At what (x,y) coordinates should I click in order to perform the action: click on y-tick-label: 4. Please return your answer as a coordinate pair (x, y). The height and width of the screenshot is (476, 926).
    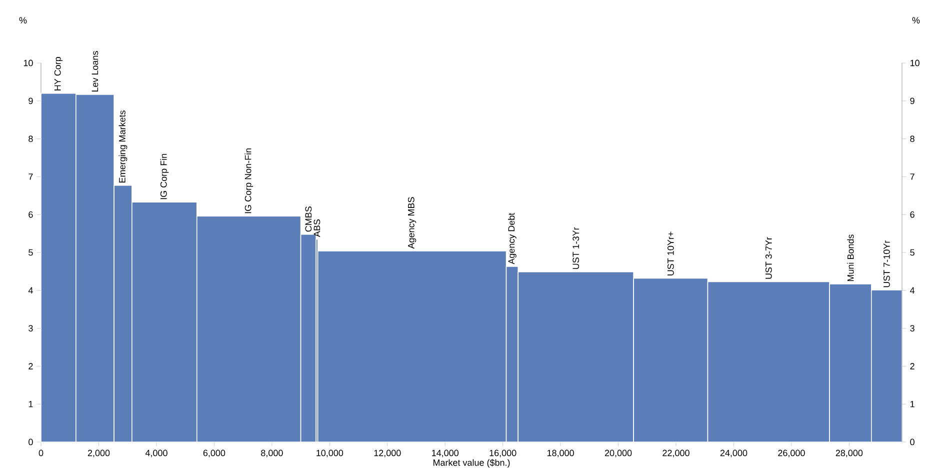
    Looking at the image, I should click on (30, 290).